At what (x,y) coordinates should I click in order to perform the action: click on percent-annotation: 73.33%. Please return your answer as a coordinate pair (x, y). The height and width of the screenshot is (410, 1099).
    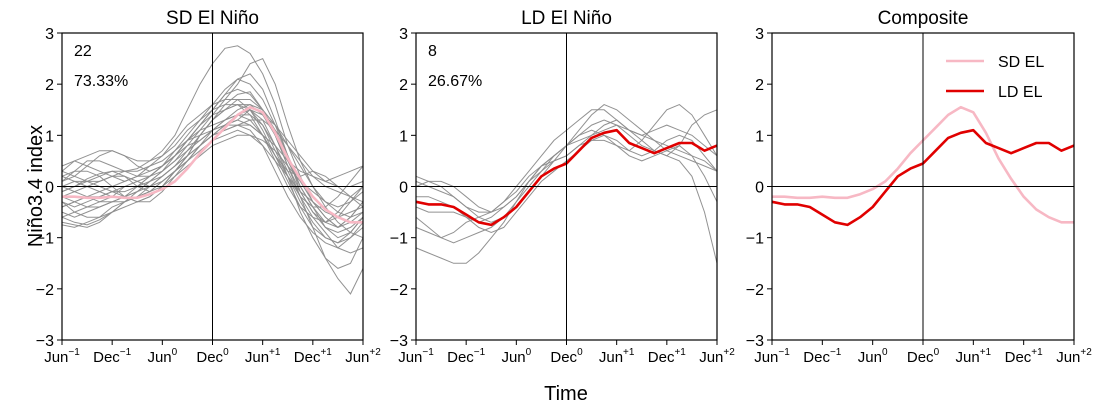
    Looking at the image, I should click on (101, 81).